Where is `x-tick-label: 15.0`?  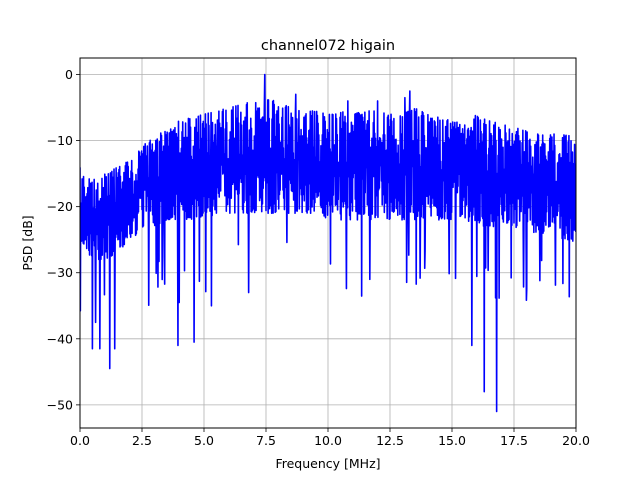
x-tick-label: 15.0 is located at coordinates (452, 440).